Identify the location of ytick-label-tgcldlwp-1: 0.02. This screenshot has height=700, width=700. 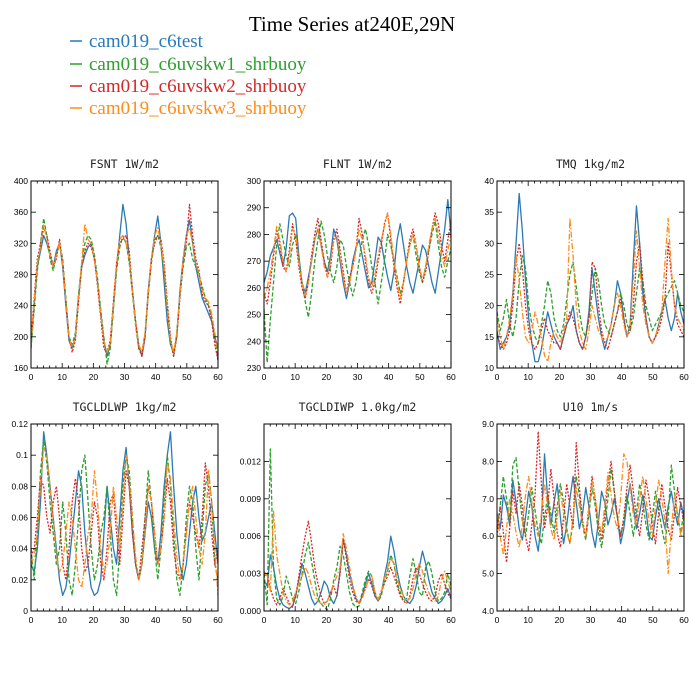
(19, 580).